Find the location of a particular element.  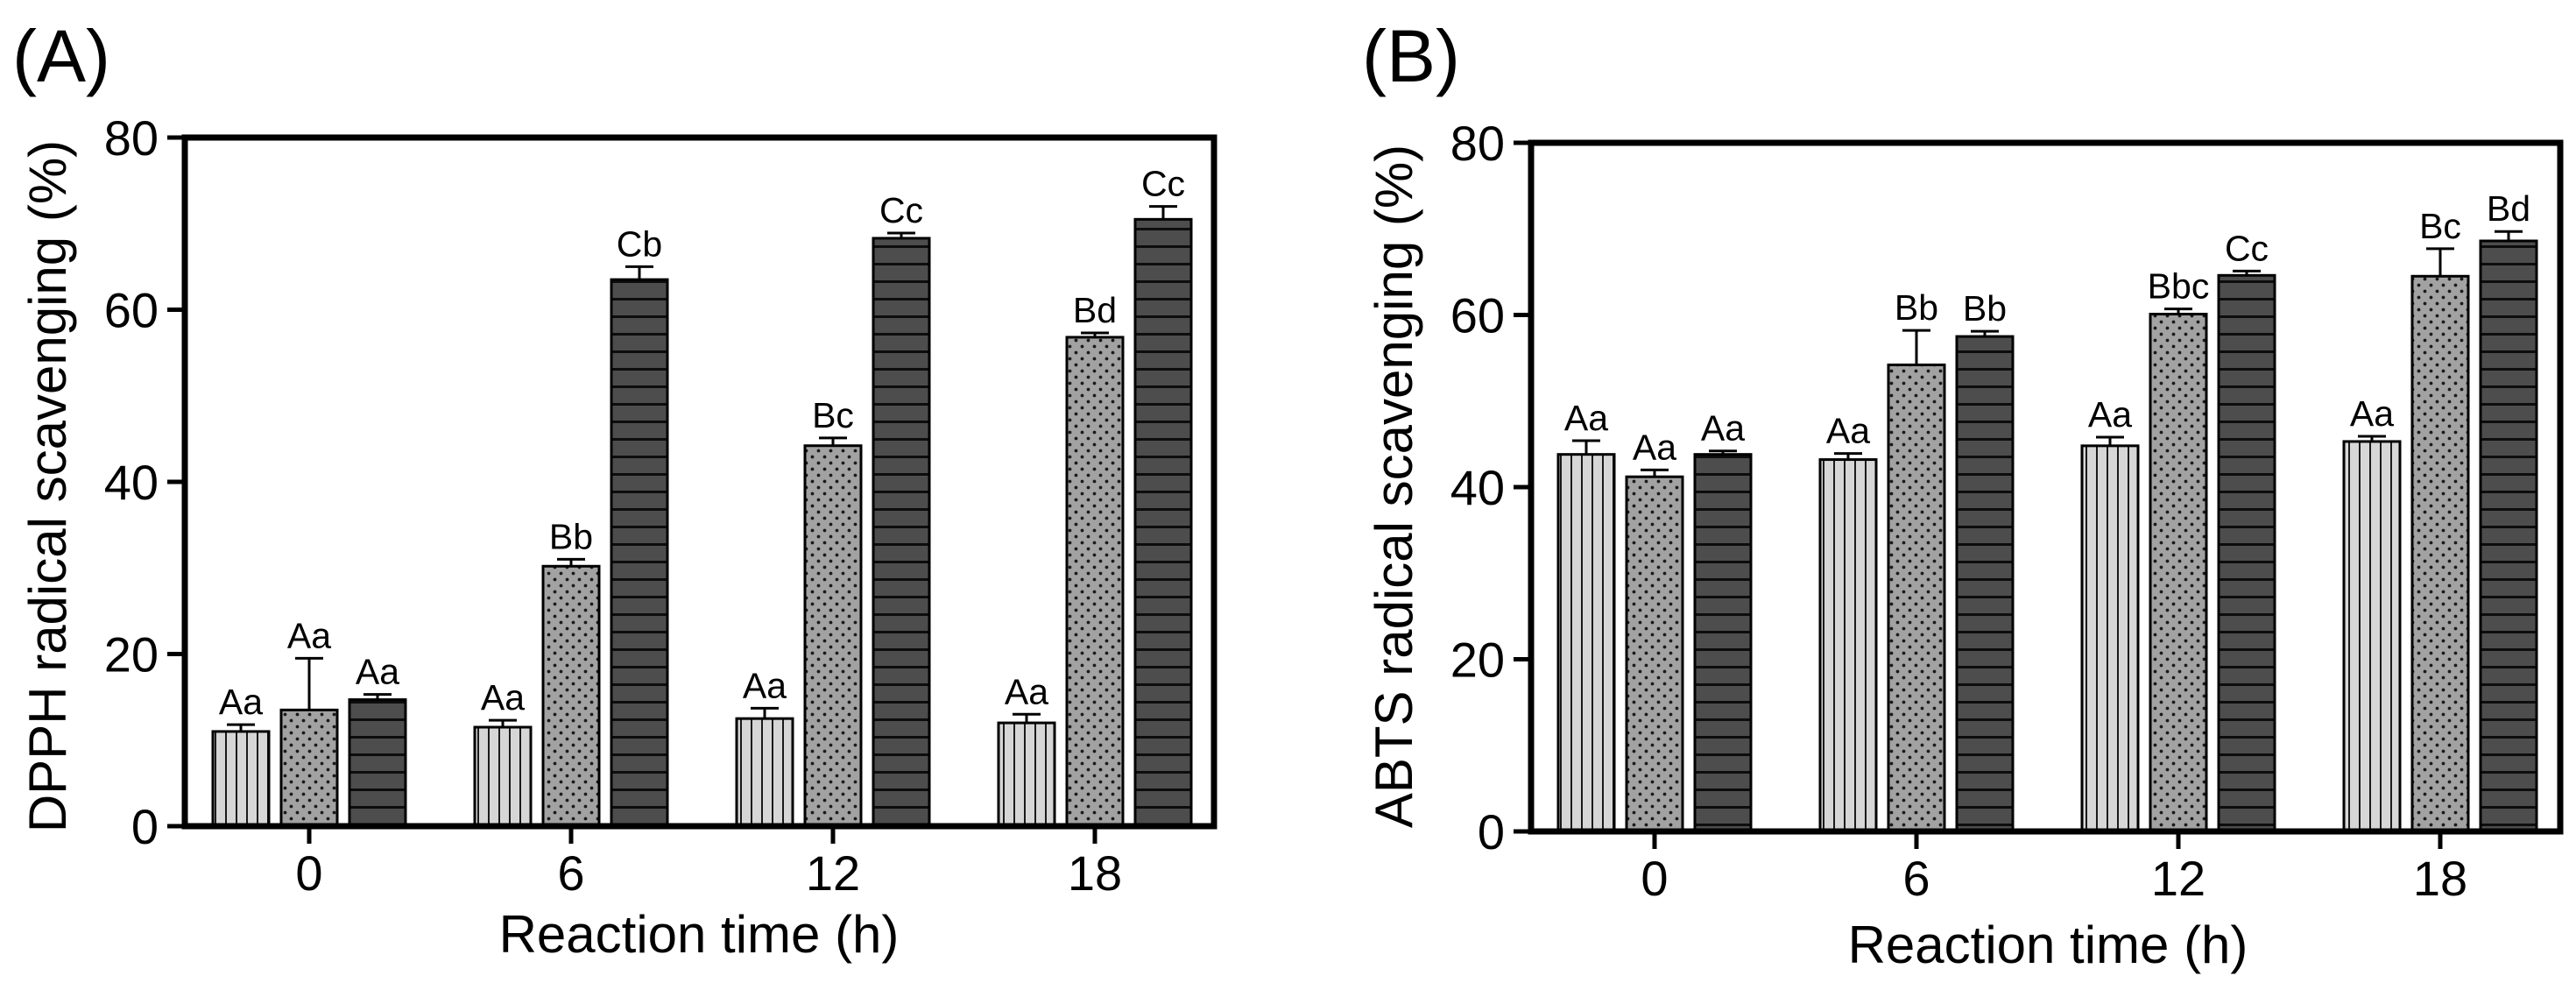

significance-label: Cb is located at coordinates (639, 243).